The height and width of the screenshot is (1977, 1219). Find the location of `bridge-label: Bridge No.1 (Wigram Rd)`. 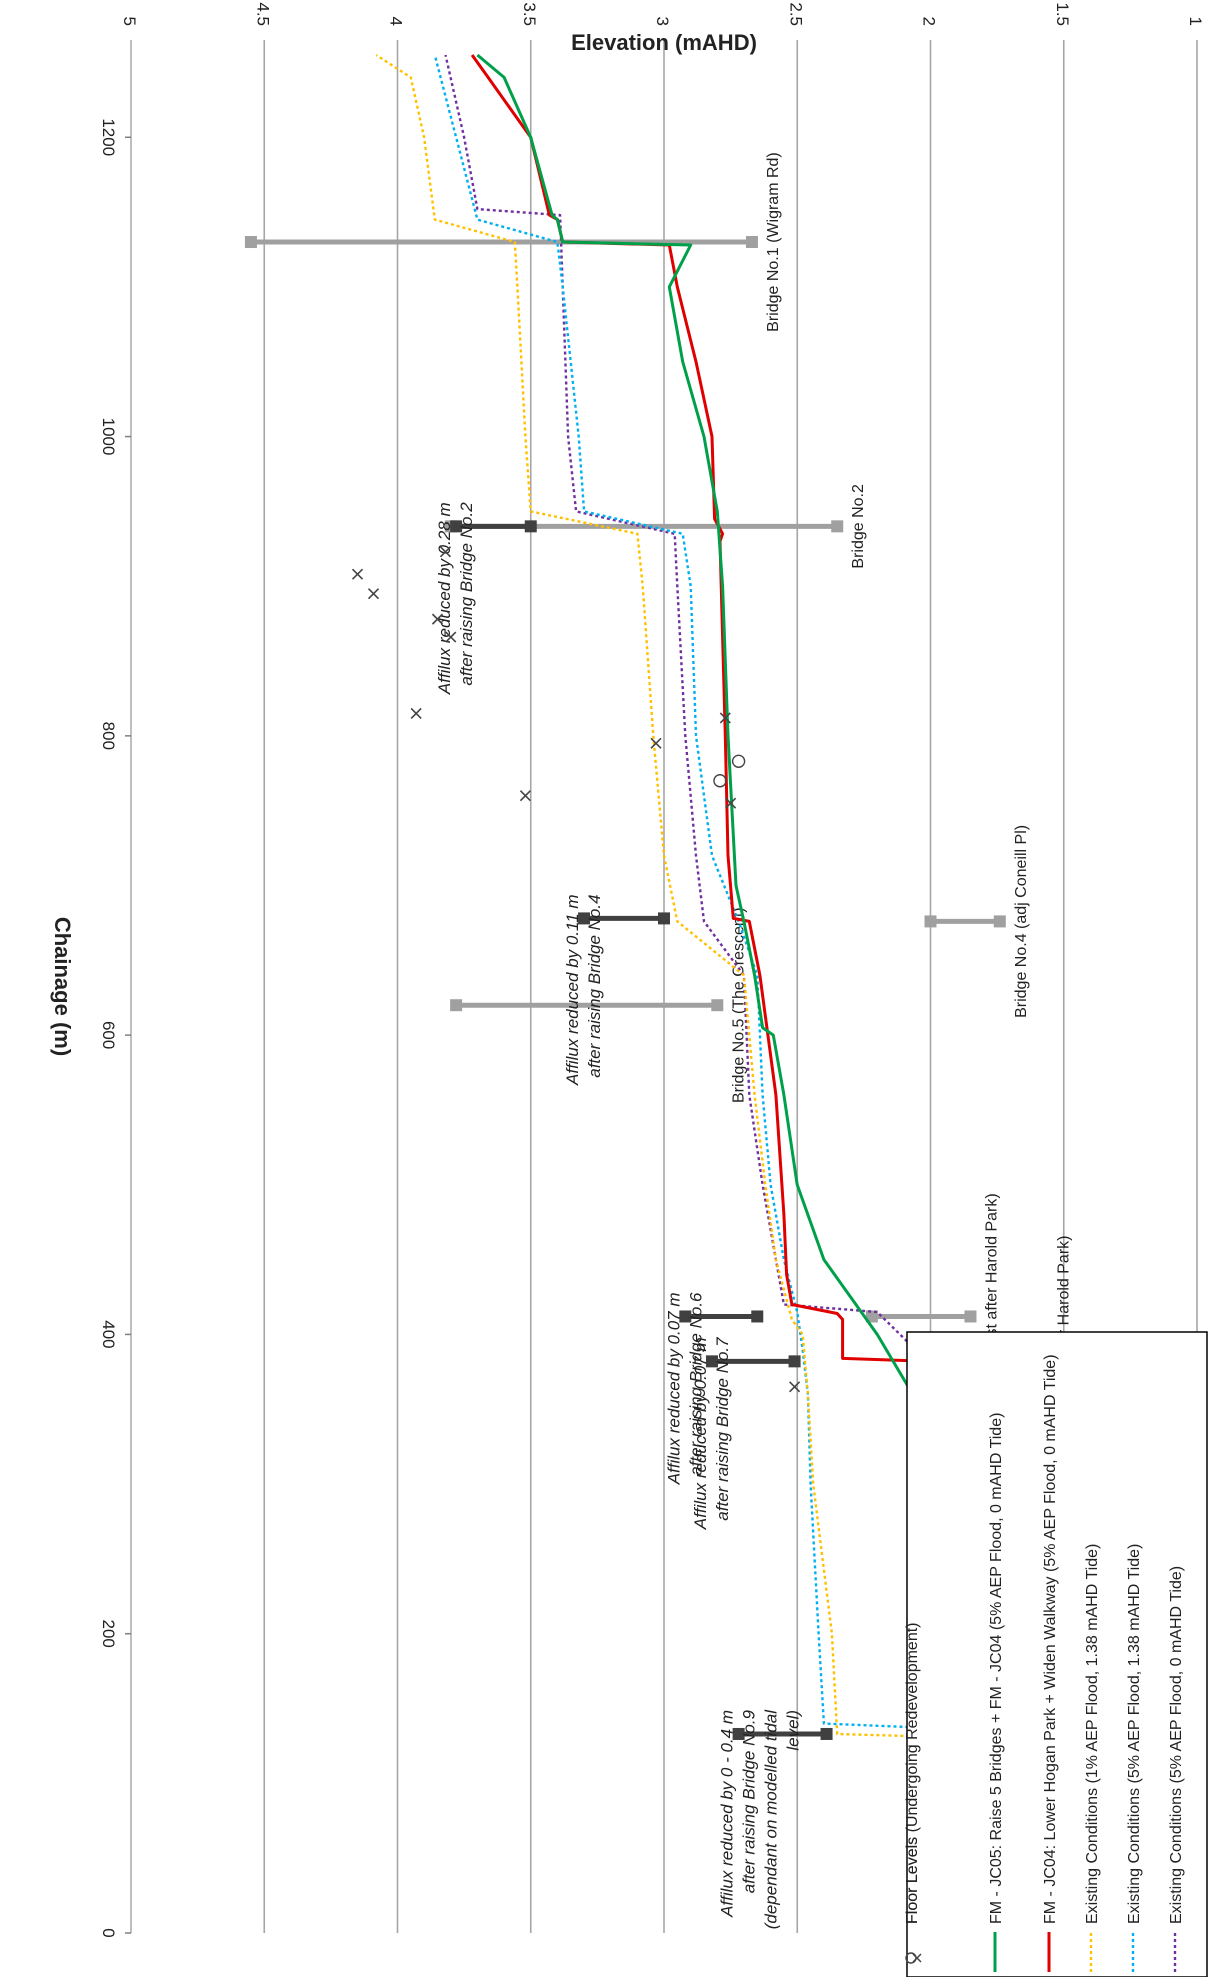

bridge-label: Bridge No.1 (Wigram Rd) is located at coordinates (773, 242).